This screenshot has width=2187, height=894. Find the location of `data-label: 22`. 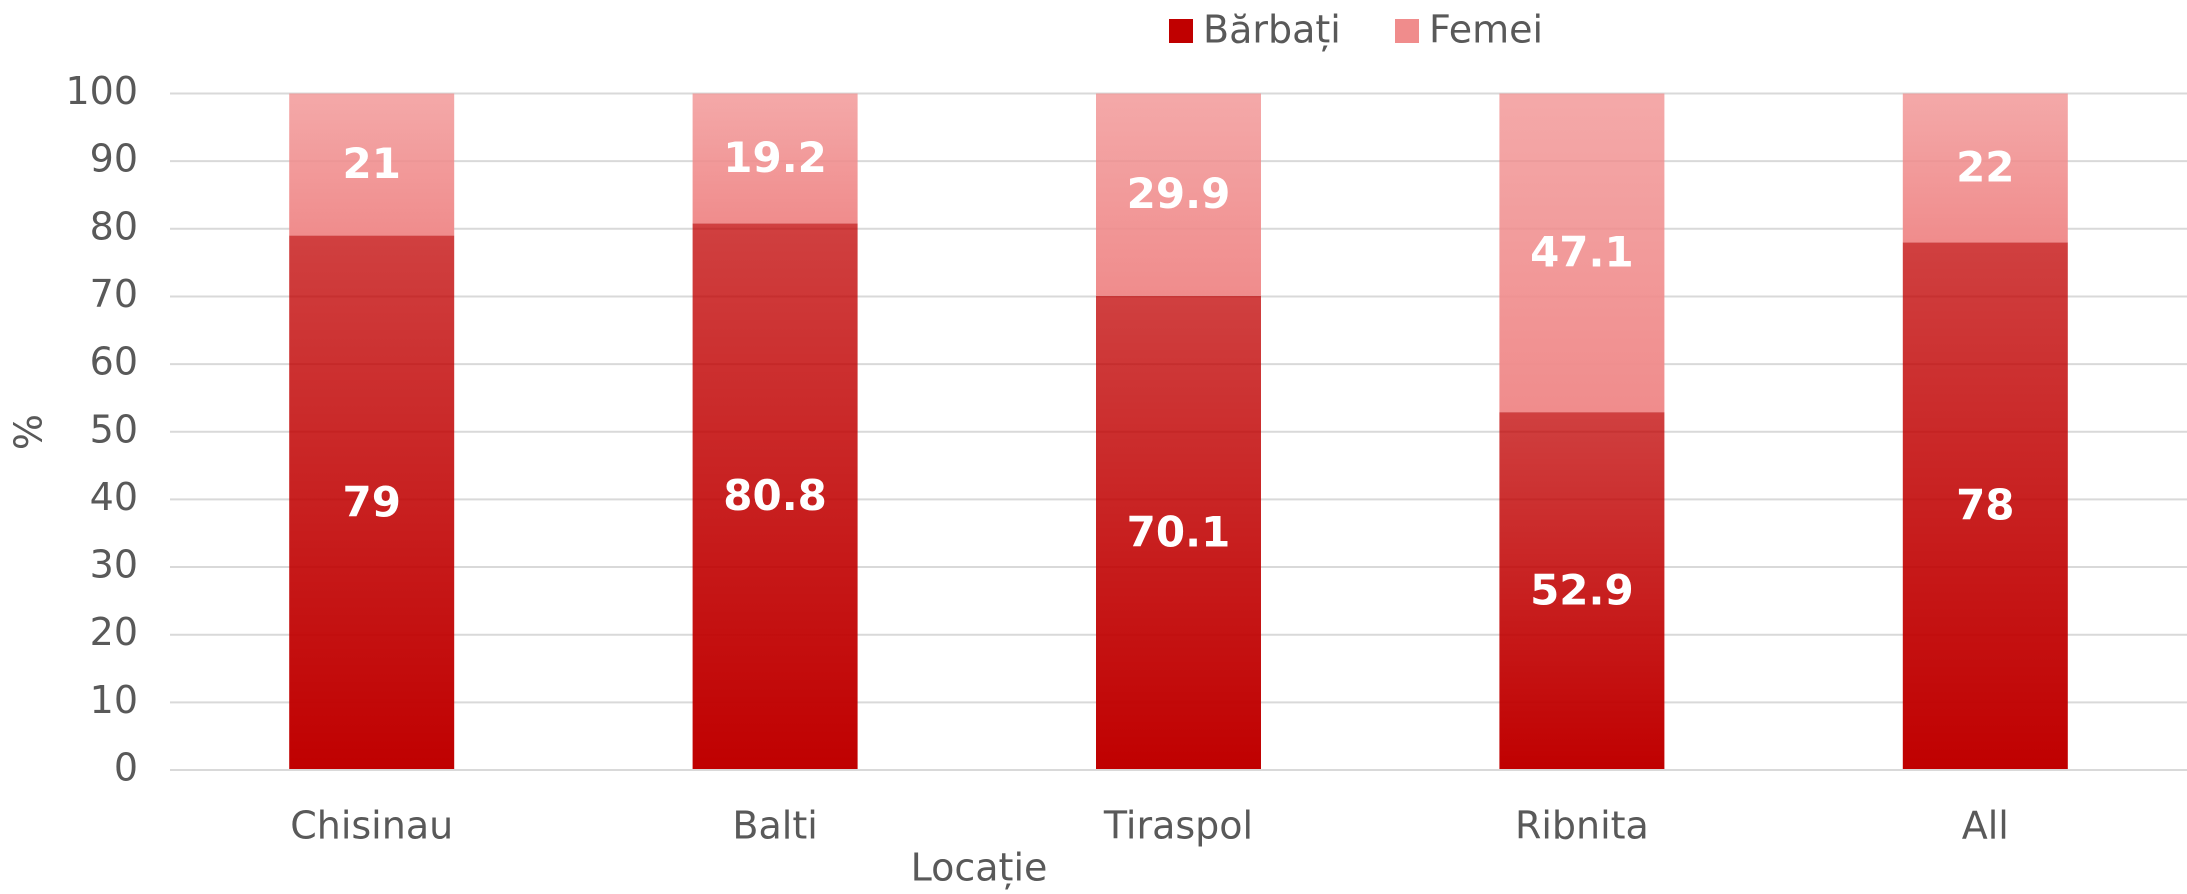

data-label: 22 is located at coordinates (1985, 166).